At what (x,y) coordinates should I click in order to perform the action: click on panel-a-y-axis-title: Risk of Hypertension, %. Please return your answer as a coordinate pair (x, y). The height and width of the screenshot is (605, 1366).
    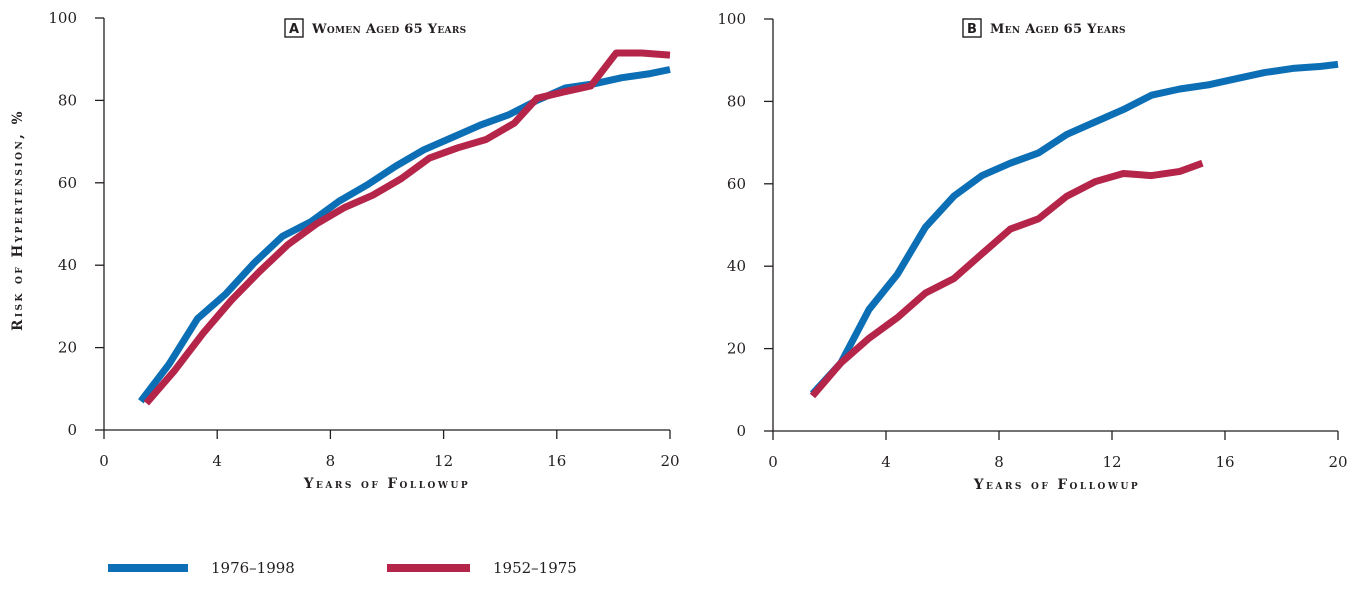
    Looking at the image, I should click on (18, 220).